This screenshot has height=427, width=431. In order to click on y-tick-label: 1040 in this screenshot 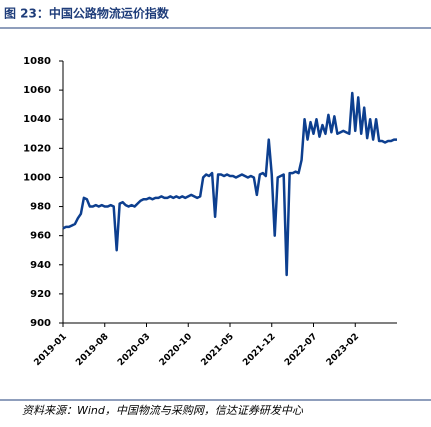, I will do `click(37, 119)`.